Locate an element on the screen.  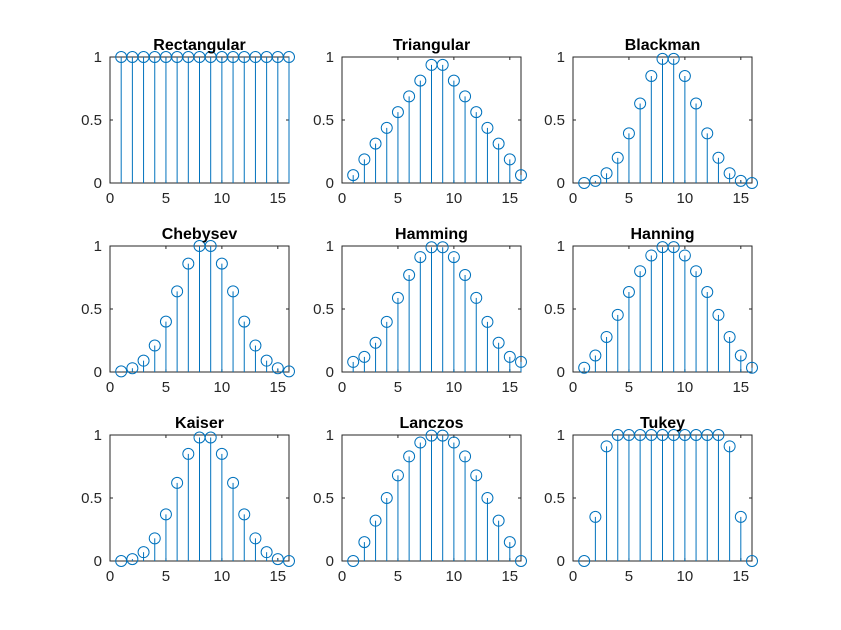
subplot-hanning: 0 5 10 15 0 0.5 1 Hanning is located at coordinates (651, 311).